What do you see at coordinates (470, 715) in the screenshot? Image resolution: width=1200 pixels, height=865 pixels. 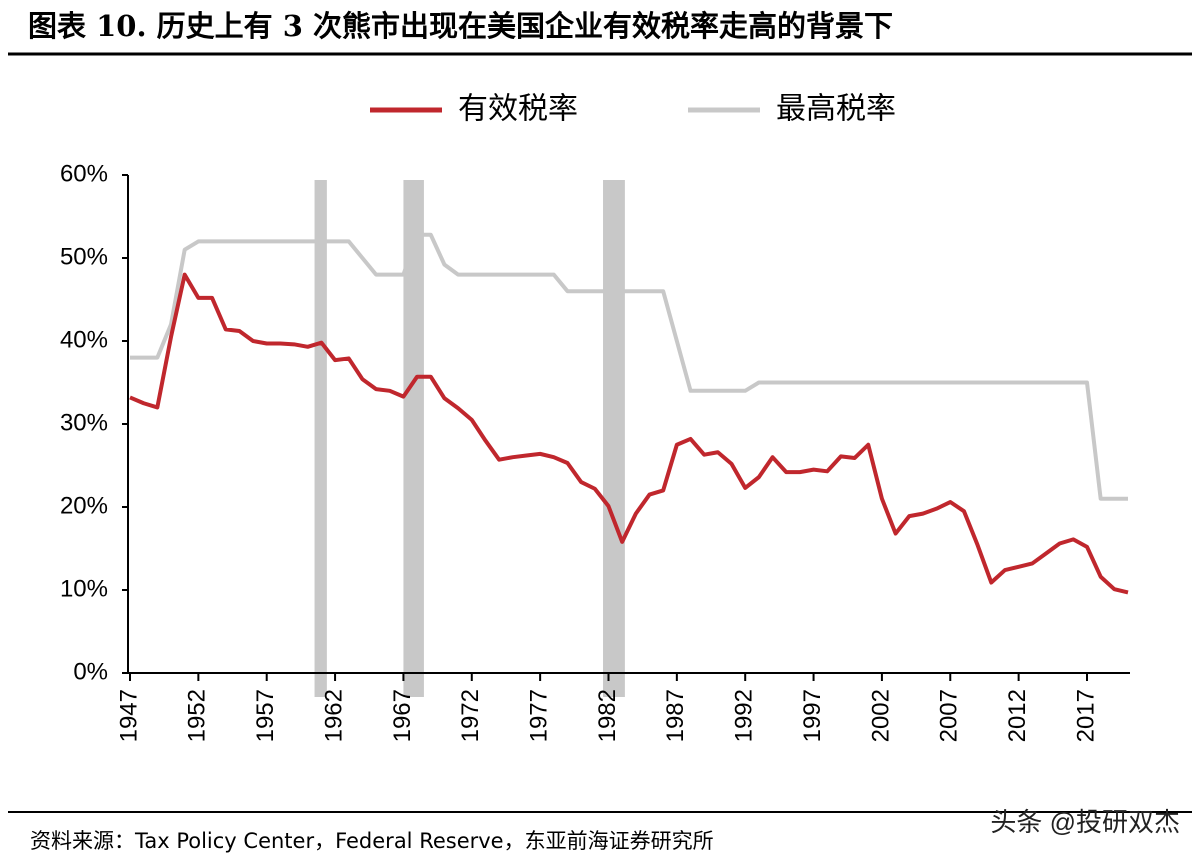 I see `x-tick-label: 1972` at bounding box center [470, 715].